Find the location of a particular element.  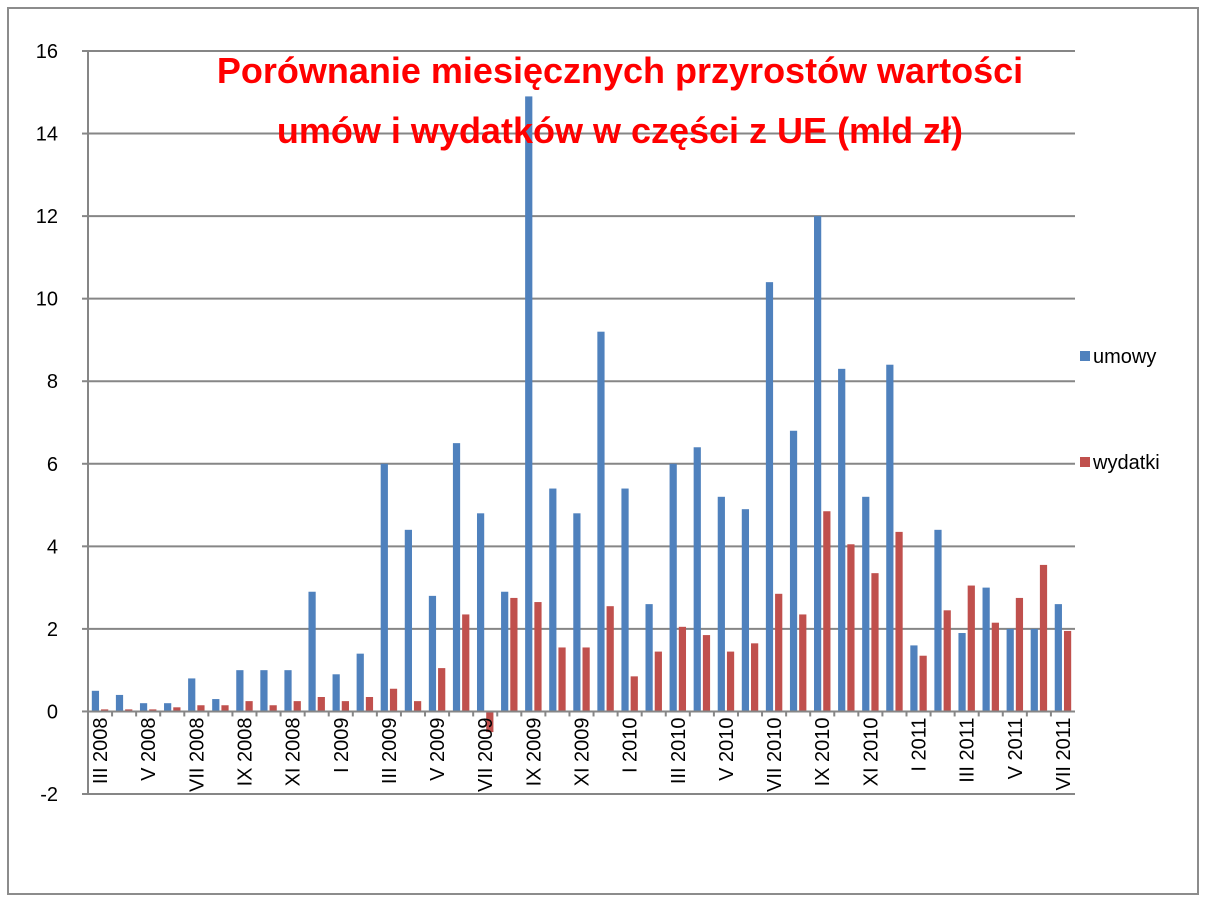

x-tick-label: IX 2009 is located at coordinates (534, 751).